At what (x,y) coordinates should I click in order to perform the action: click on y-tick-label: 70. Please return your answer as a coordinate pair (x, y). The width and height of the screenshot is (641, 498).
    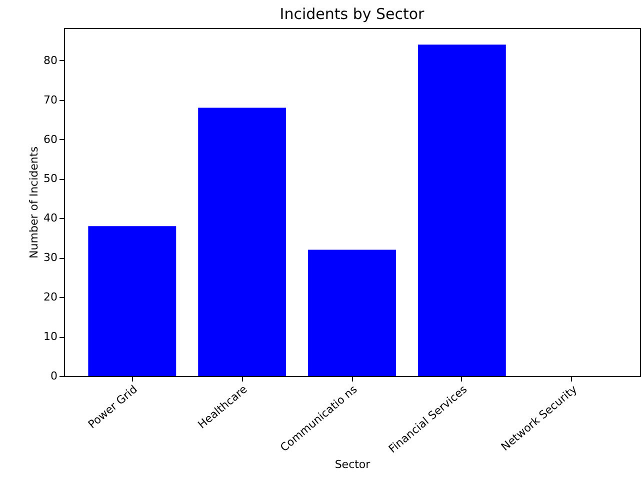
    Looking at the image, I should click on (51, 99).